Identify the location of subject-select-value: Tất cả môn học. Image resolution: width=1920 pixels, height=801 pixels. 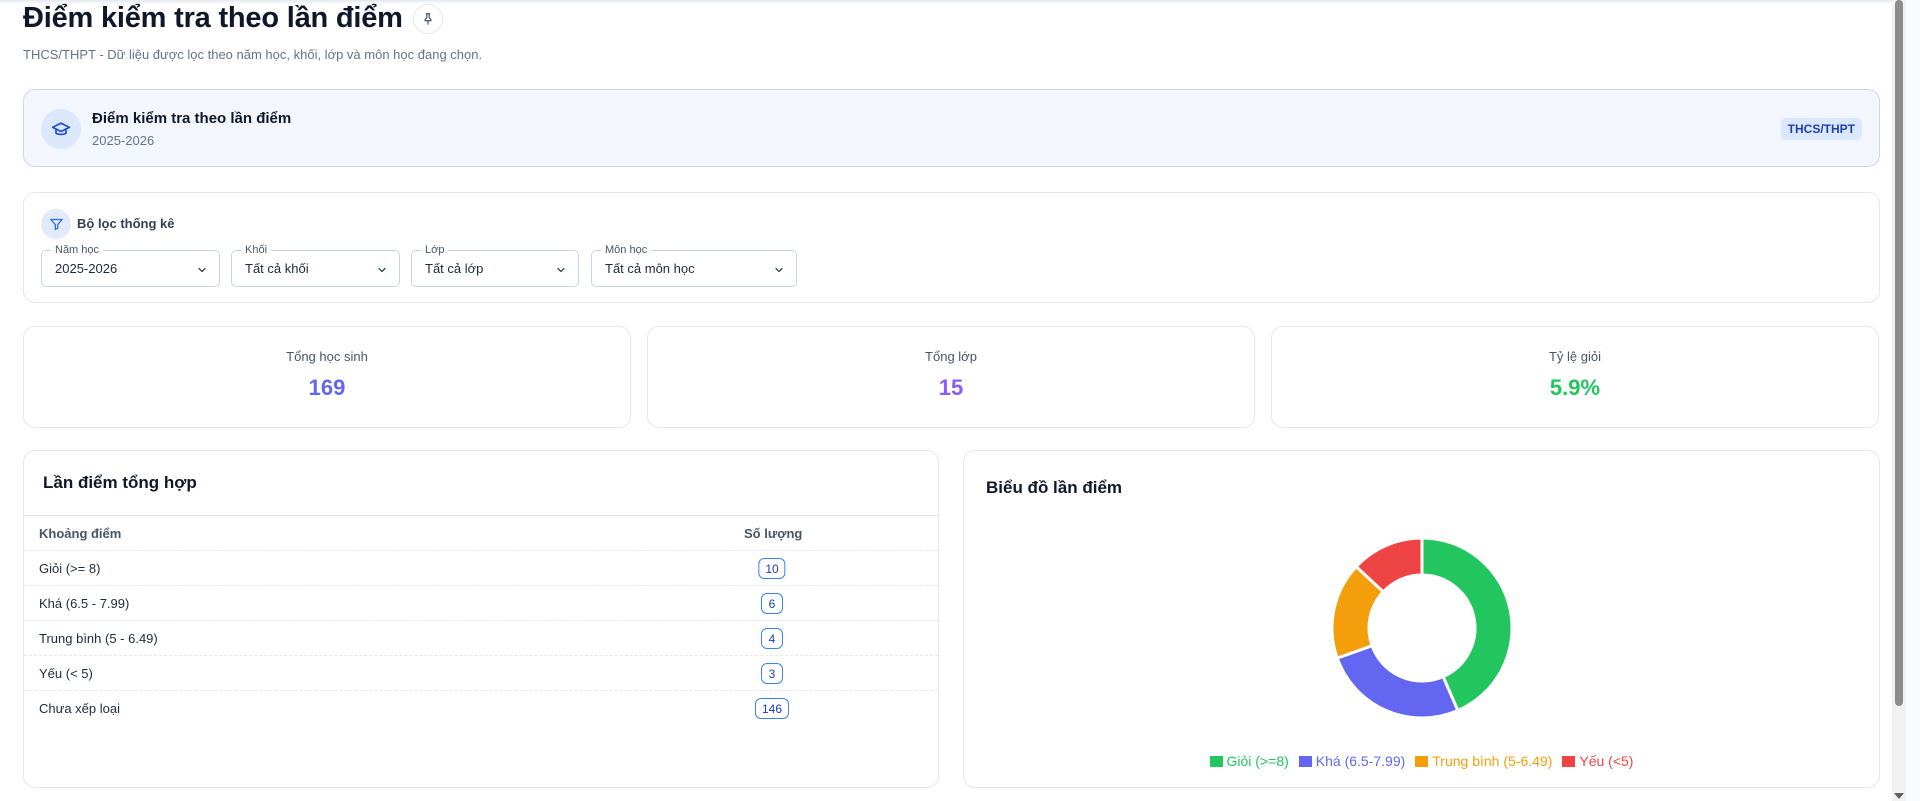
(650, 268).